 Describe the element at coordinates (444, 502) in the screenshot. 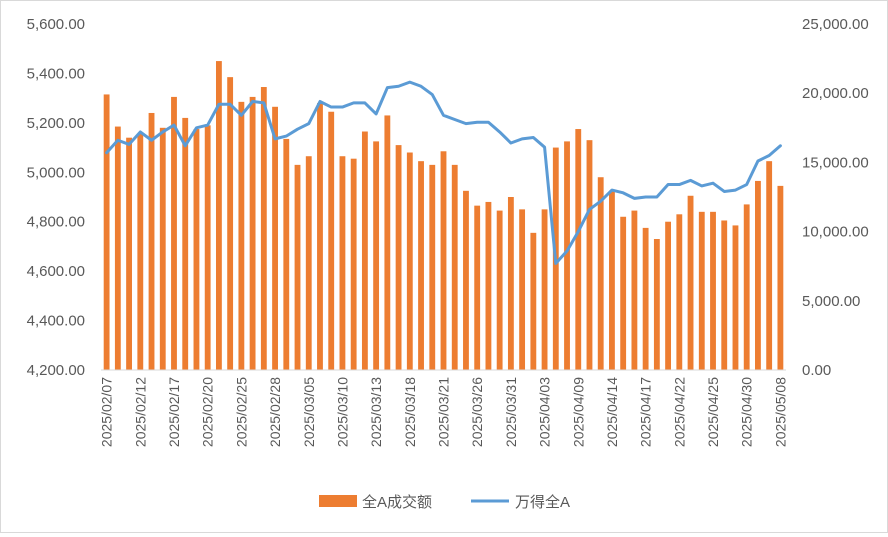

I see `legend: 全A成交额 万得全A` at that location.